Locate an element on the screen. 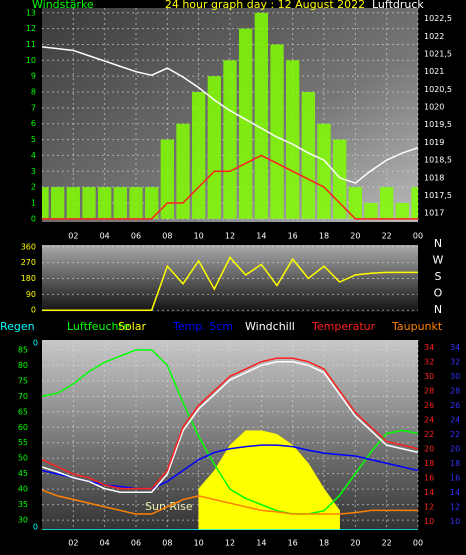  y-tick-label: 4 is located at coordinates (33, 155).